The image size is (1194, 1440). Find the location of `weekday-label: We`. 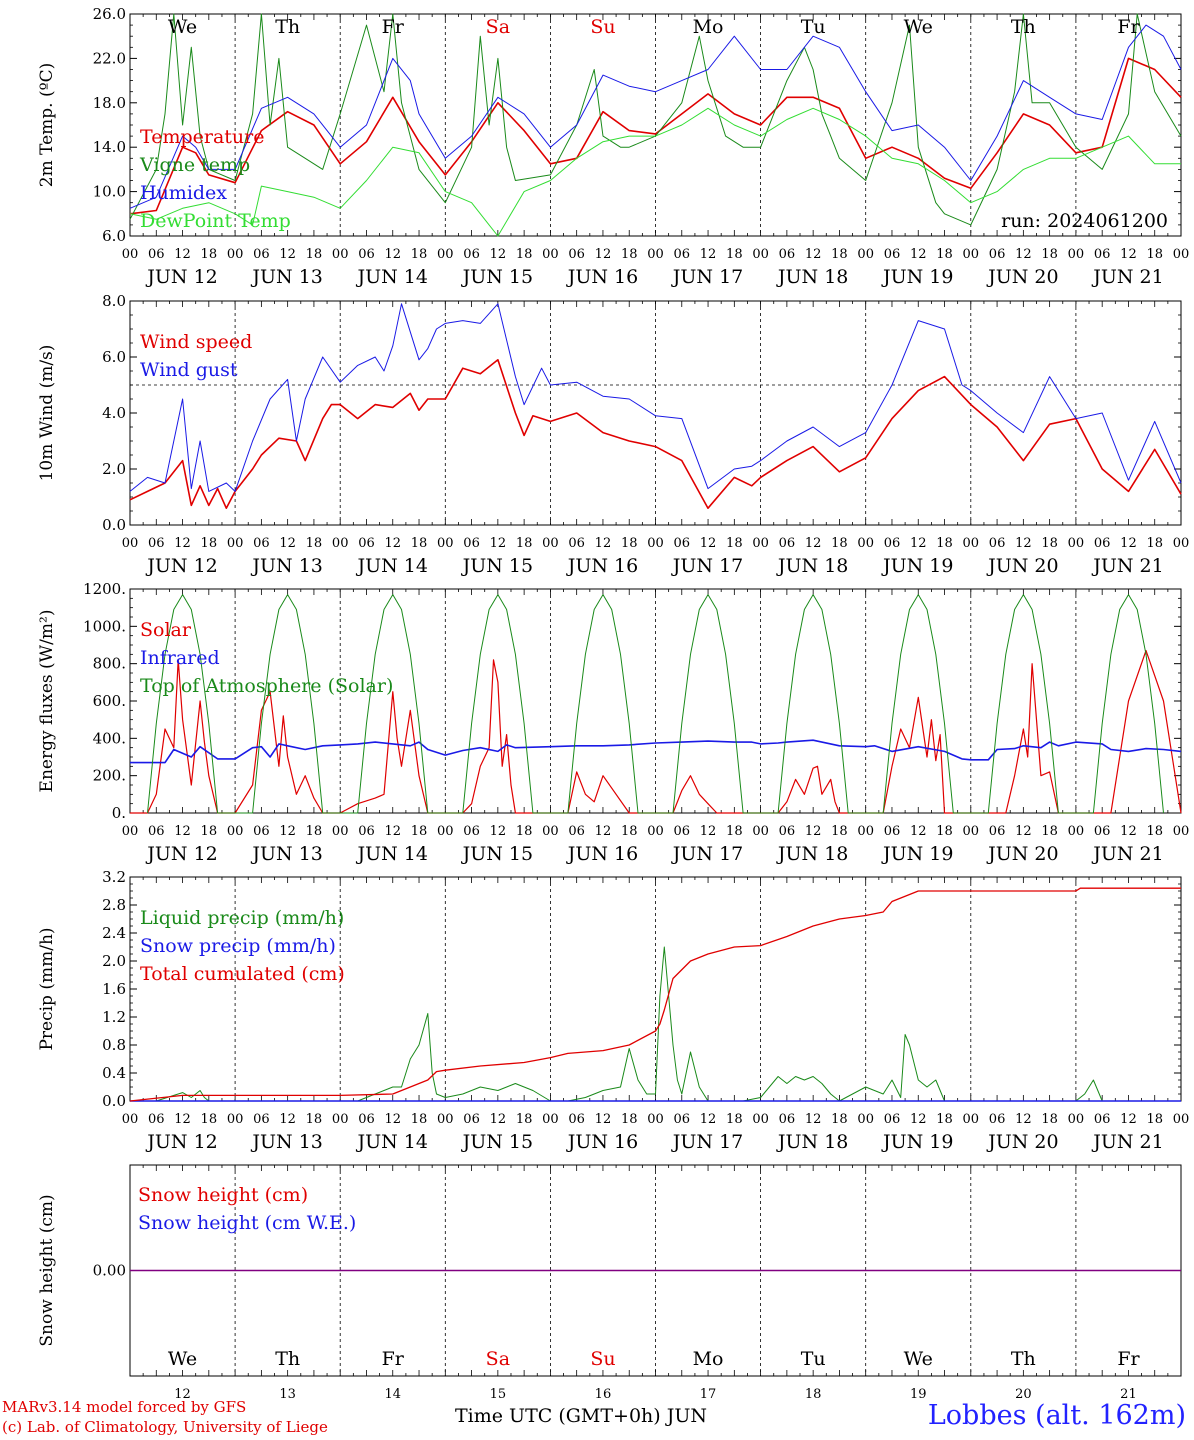

weekday-label: We is located at coordinates (182, 1359).